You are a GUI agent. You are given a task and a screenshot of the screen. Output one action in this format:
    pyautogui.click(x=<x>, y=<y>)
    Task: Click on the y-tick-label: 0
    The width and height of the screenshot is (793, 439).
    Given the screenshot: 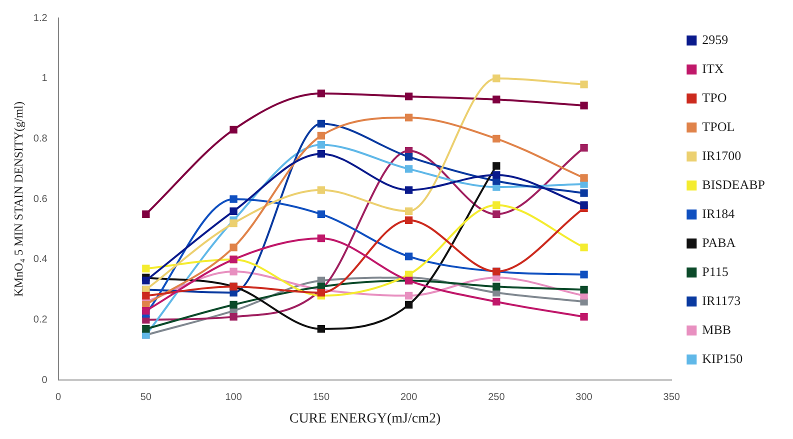 What is the action you would take?
    pyautogui.click(x=45, y=380)
    